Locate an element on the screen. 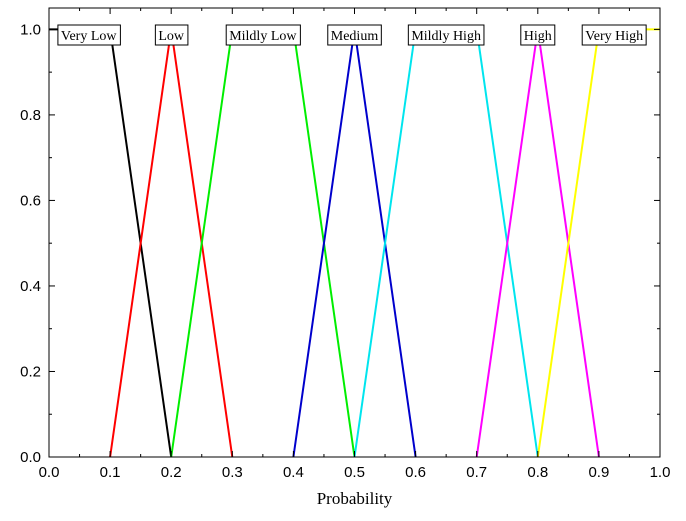  y-tick-label: 1.0 is located at coordinates (30, 29).